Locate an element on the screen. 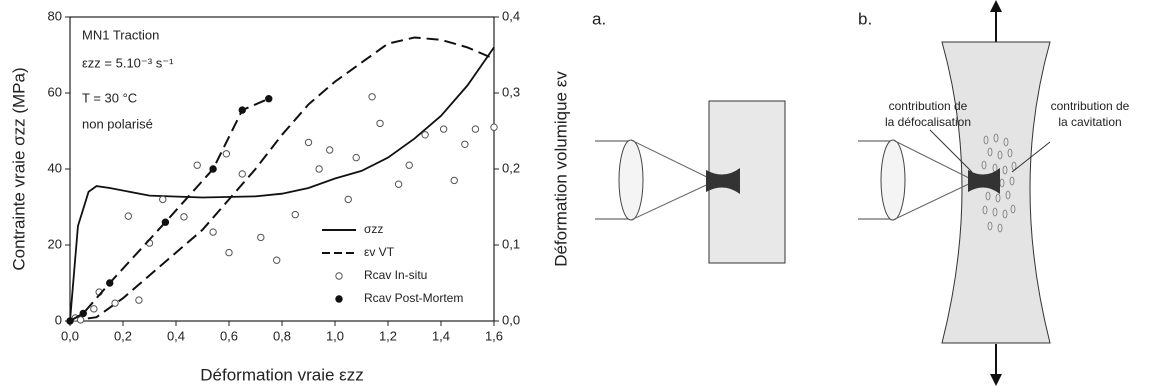 The height and width of the screenshot is (386, 1153). y-tick-label: 60 is located at coordinates (55, 91).